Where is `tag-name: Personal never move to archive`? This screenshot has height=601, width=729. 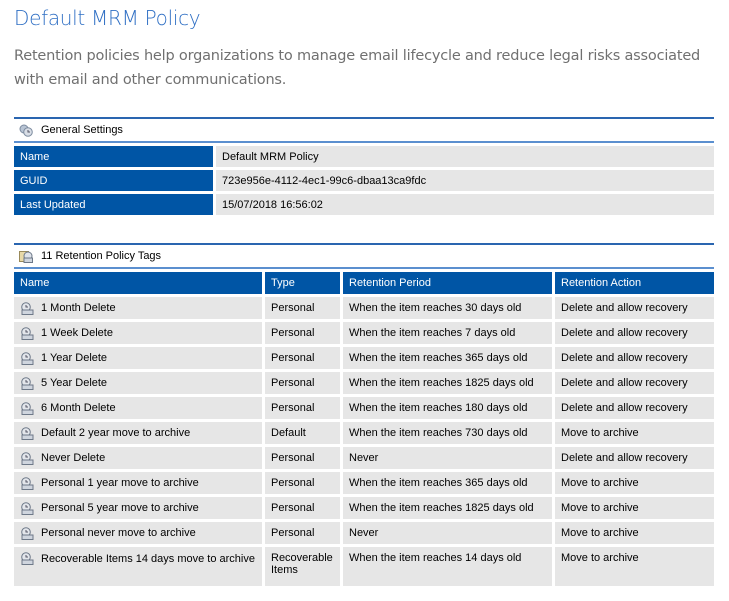
tag-name: Personal never move to archive is located at coordinates (118, 533).